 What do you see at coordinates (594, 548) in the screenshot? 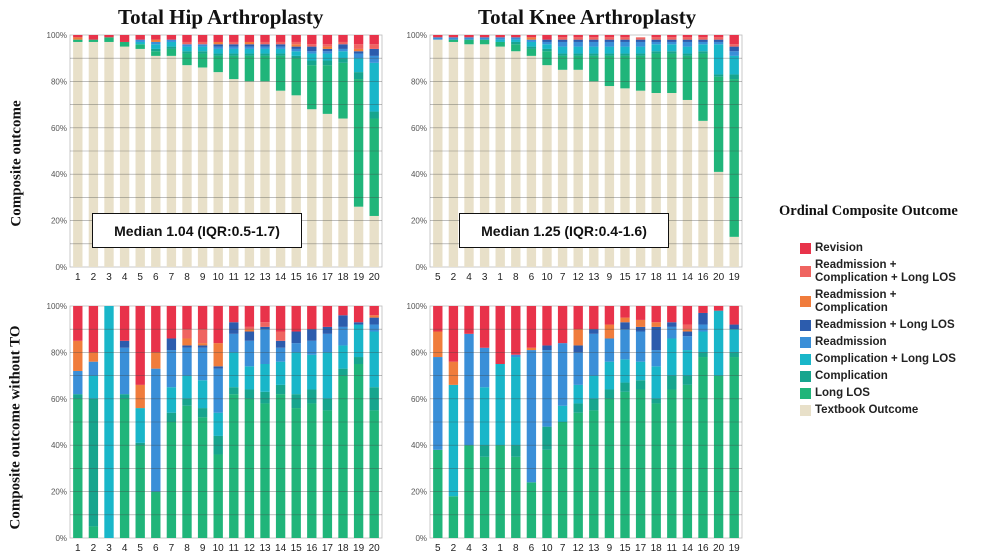
I see `x-tick-label: 13` at bounding box center [594, 548].